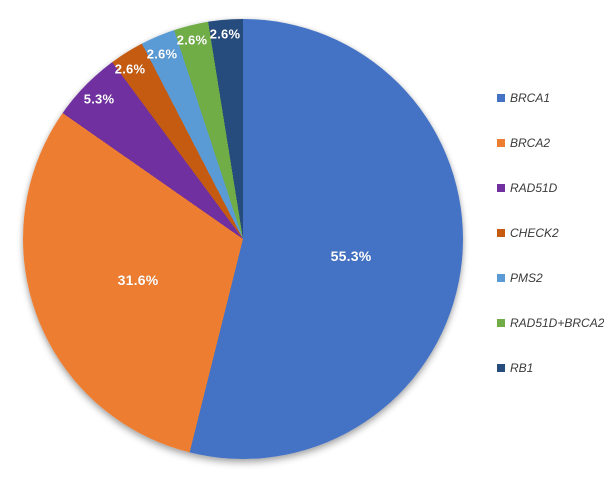 The image size is (604, 485). What do you see at coordinates (526, 278) in the screenshot?
I see `legend-label-pms2: PMS2` at bounding box center [526, 278].